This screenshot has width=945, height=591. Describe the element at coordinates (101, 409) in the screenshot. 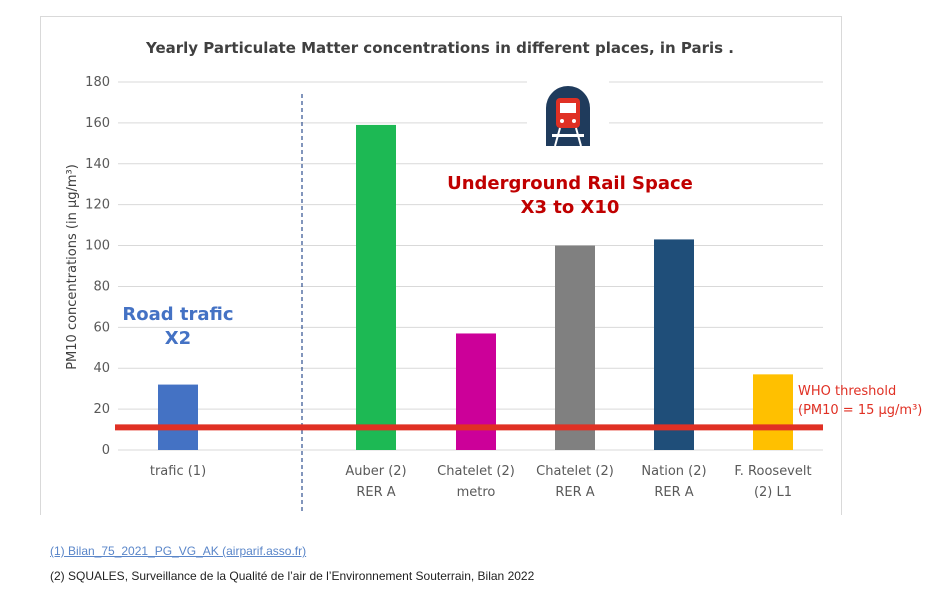

I see `y-tick-label: 20` at that location.